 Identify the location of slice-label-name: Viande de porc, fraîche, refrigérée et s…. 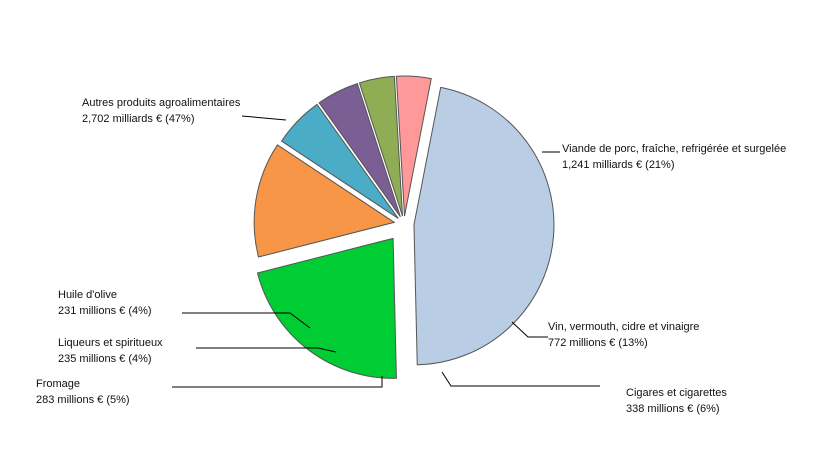
(674, 149).